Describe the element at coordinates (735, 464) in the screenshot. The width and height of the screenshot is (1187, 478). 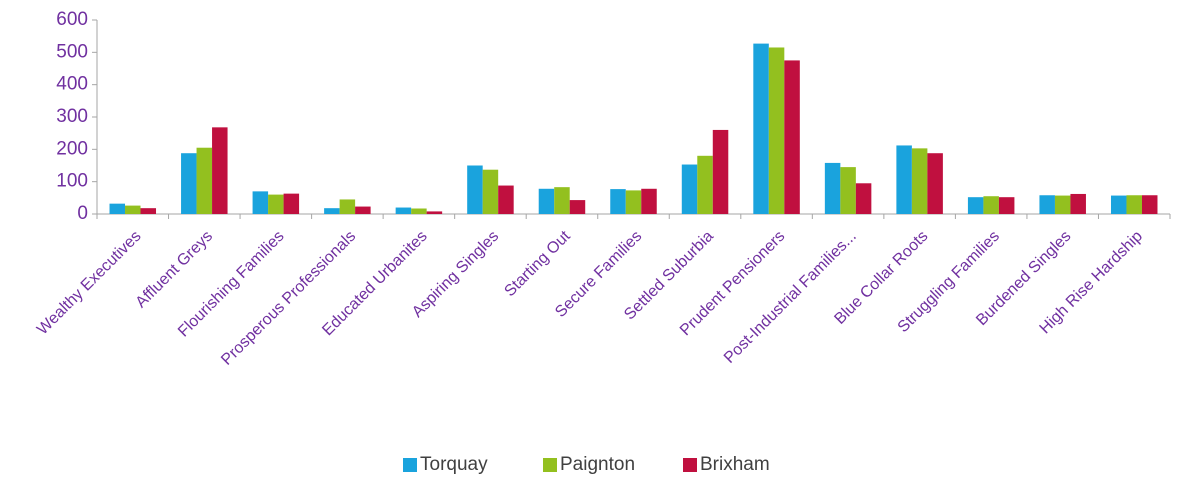
I see `legend-label: Brixham` at that location.